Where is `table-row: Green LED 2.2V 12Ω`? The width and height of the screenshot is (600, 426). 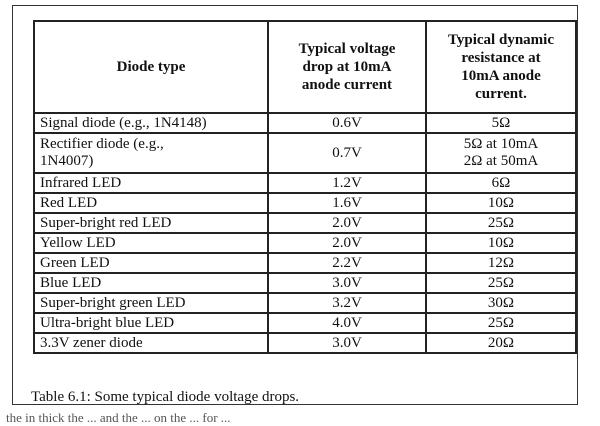
table-row: Green LED 2.2V 12Ω is located at coordinates (305, 263).